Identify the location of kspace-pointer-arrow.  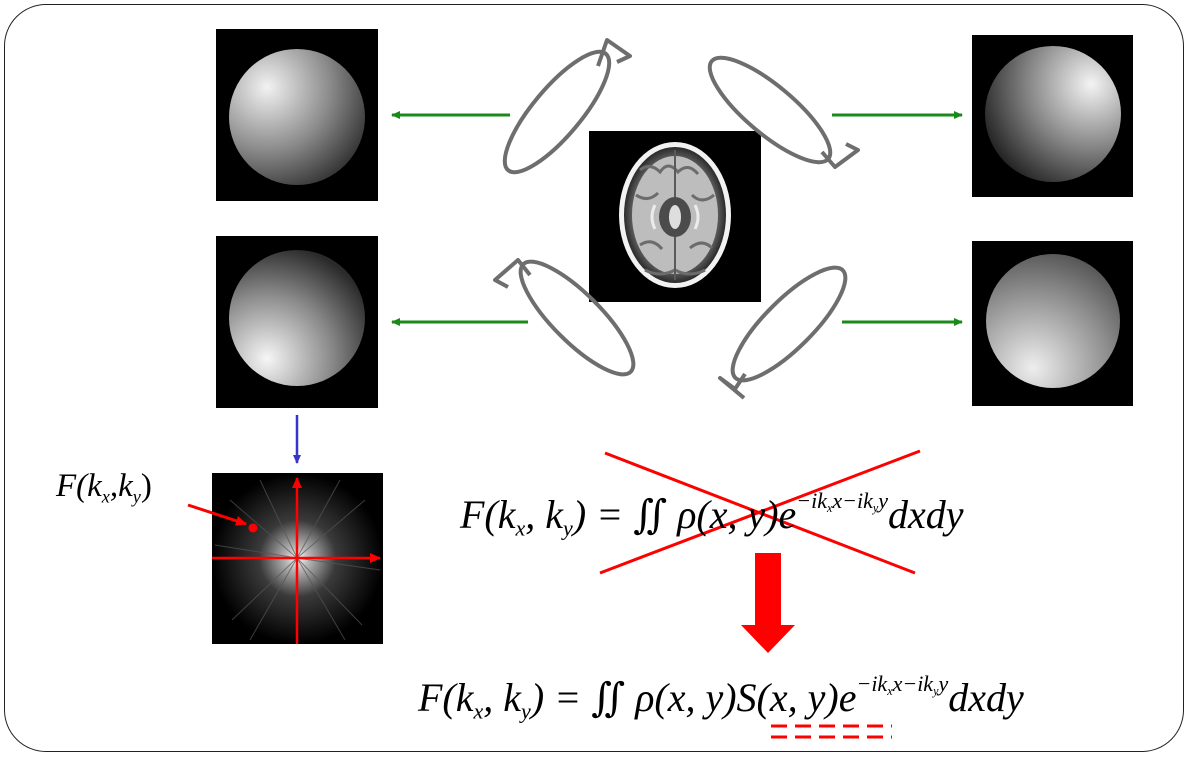
(217, 514).